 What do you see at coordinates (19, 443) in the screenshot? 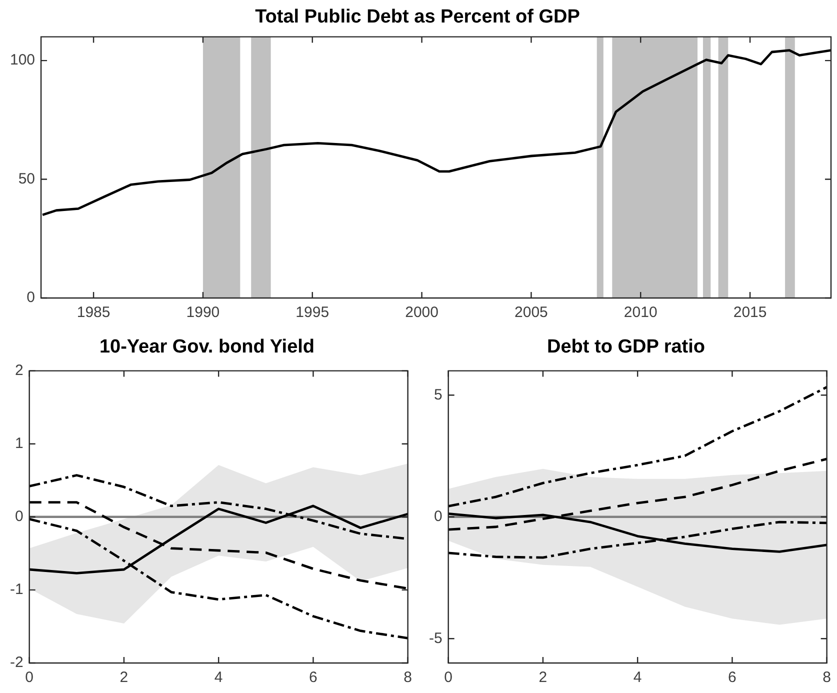
I see `y-tick-label: 1` at bounding box center [19, 443].